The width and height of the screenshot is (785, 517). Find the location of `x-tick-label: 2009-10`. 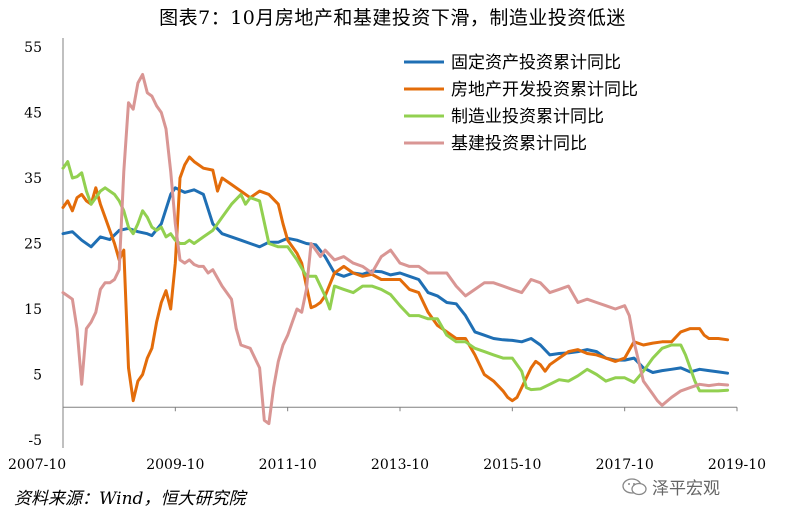

x-tick-label: 2009-10 is located at coordinates (175, 465).